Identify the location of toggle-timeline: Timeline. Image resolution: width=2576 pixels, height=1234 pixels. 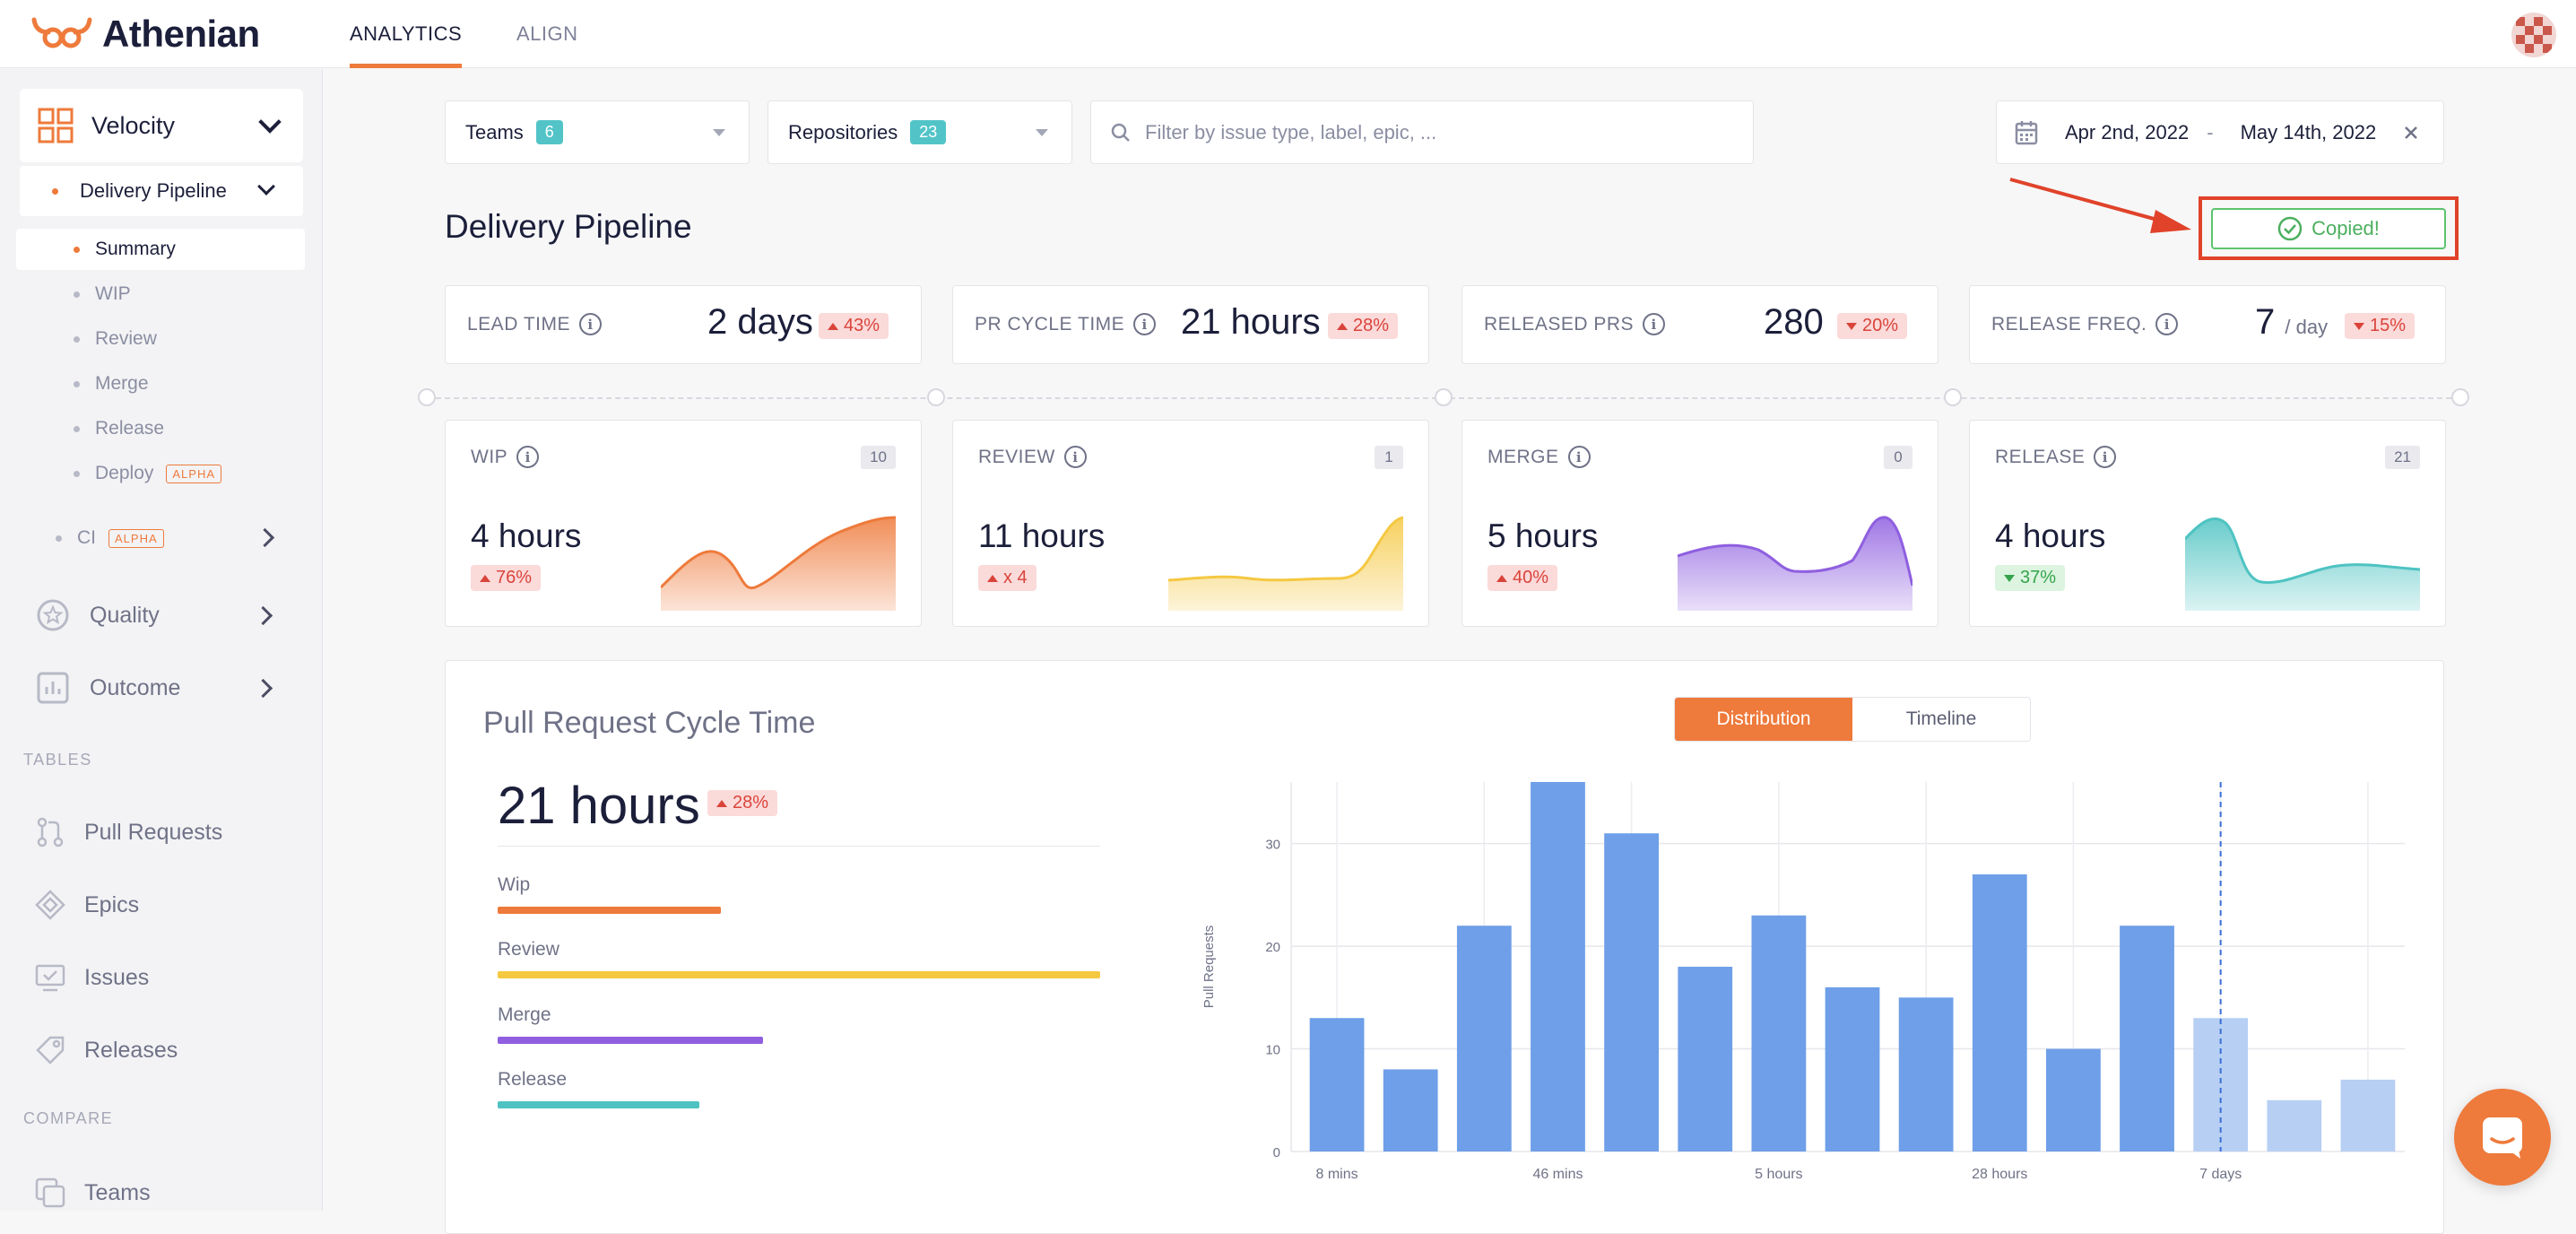
(1941, 719).